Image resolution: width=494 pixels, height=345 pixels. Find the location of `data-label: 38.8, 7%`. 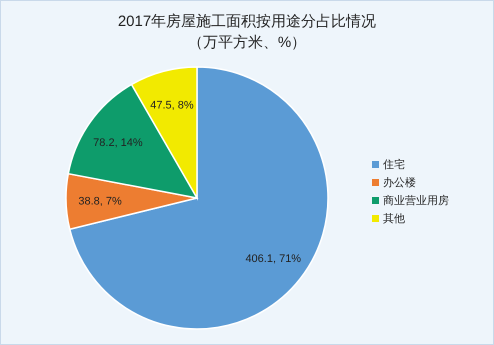

data-label: 38.8, 7% is located at coordinates (100, 202).